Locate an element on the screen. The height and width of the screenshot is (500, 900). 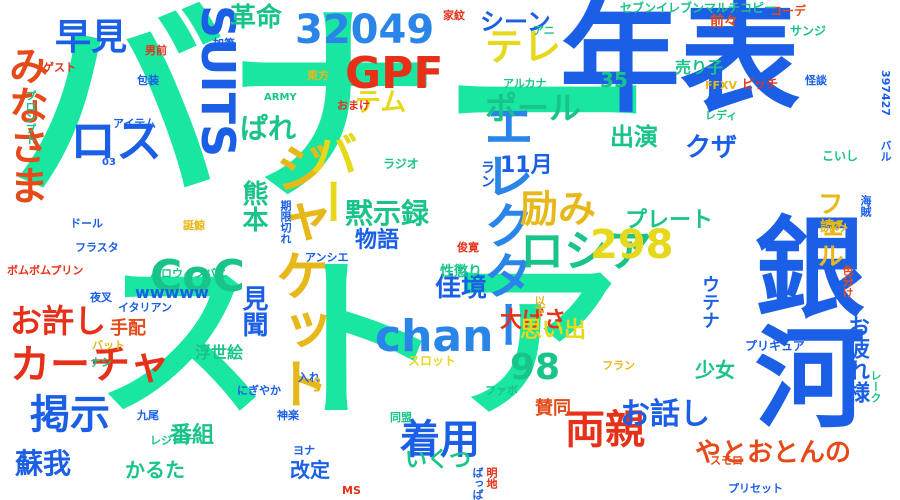
cloud-word: エレクター is located at coordinates (505, 225).